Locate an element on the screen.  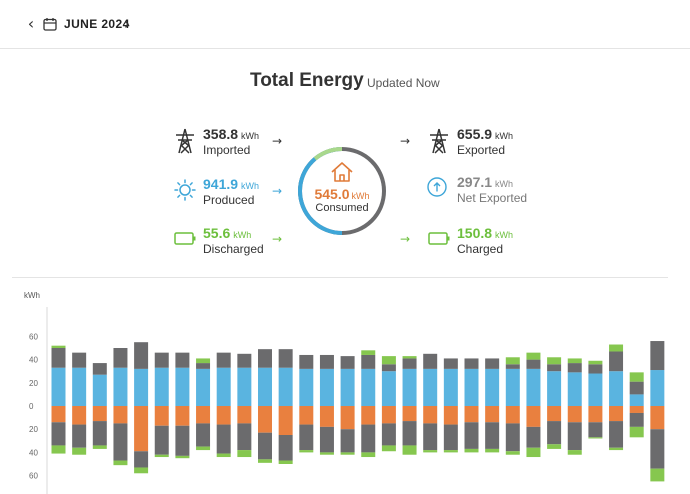
up-arrow-circle-icon is located at coordinates (437, 187).